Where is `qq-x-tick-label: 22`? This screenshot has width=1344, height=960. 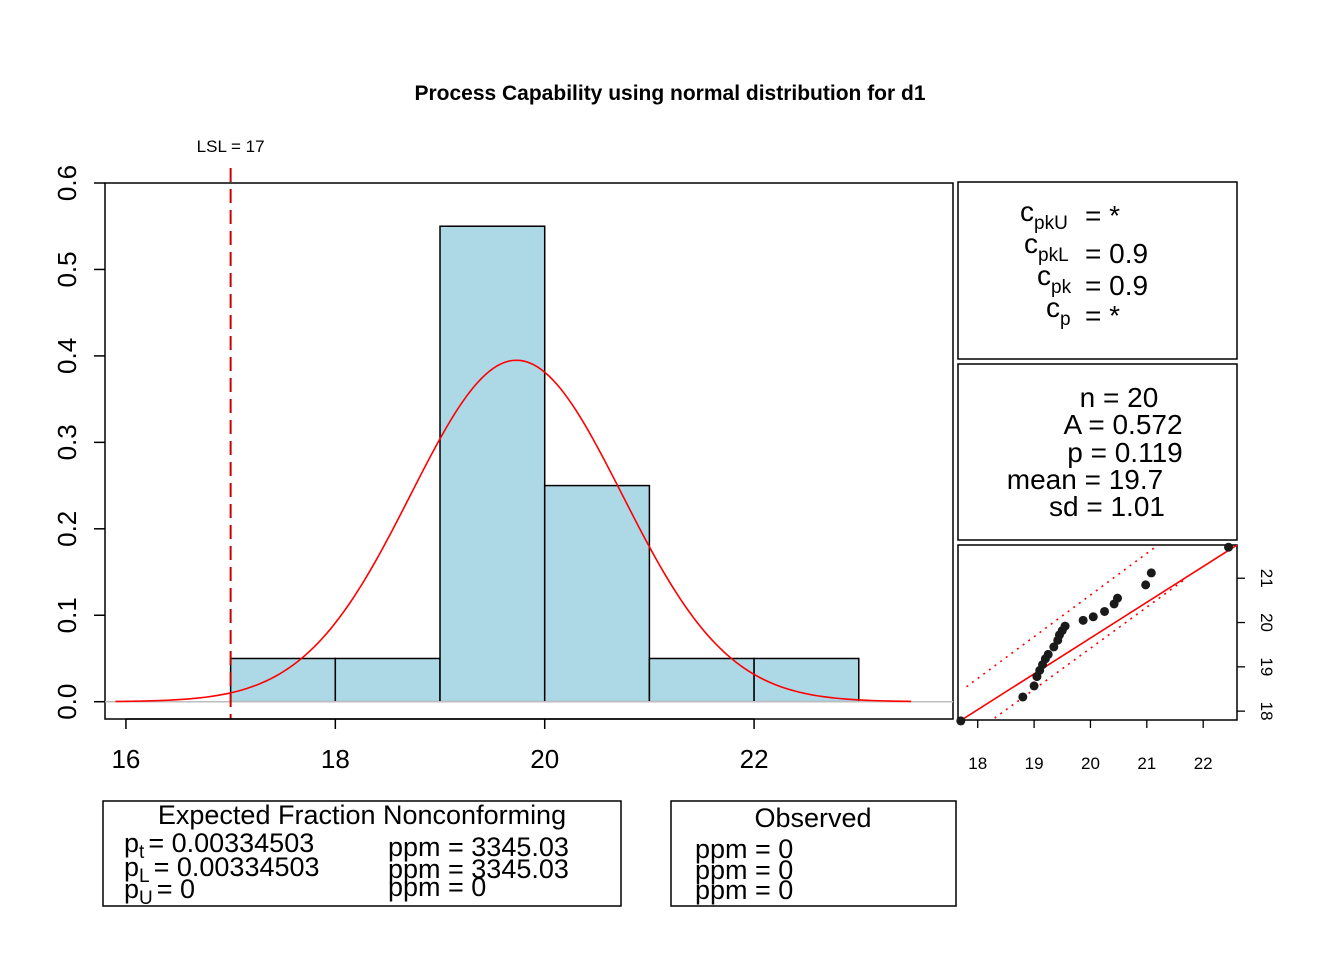 qq-x-tick-label: 22 is located at coordinates (1203, 763).